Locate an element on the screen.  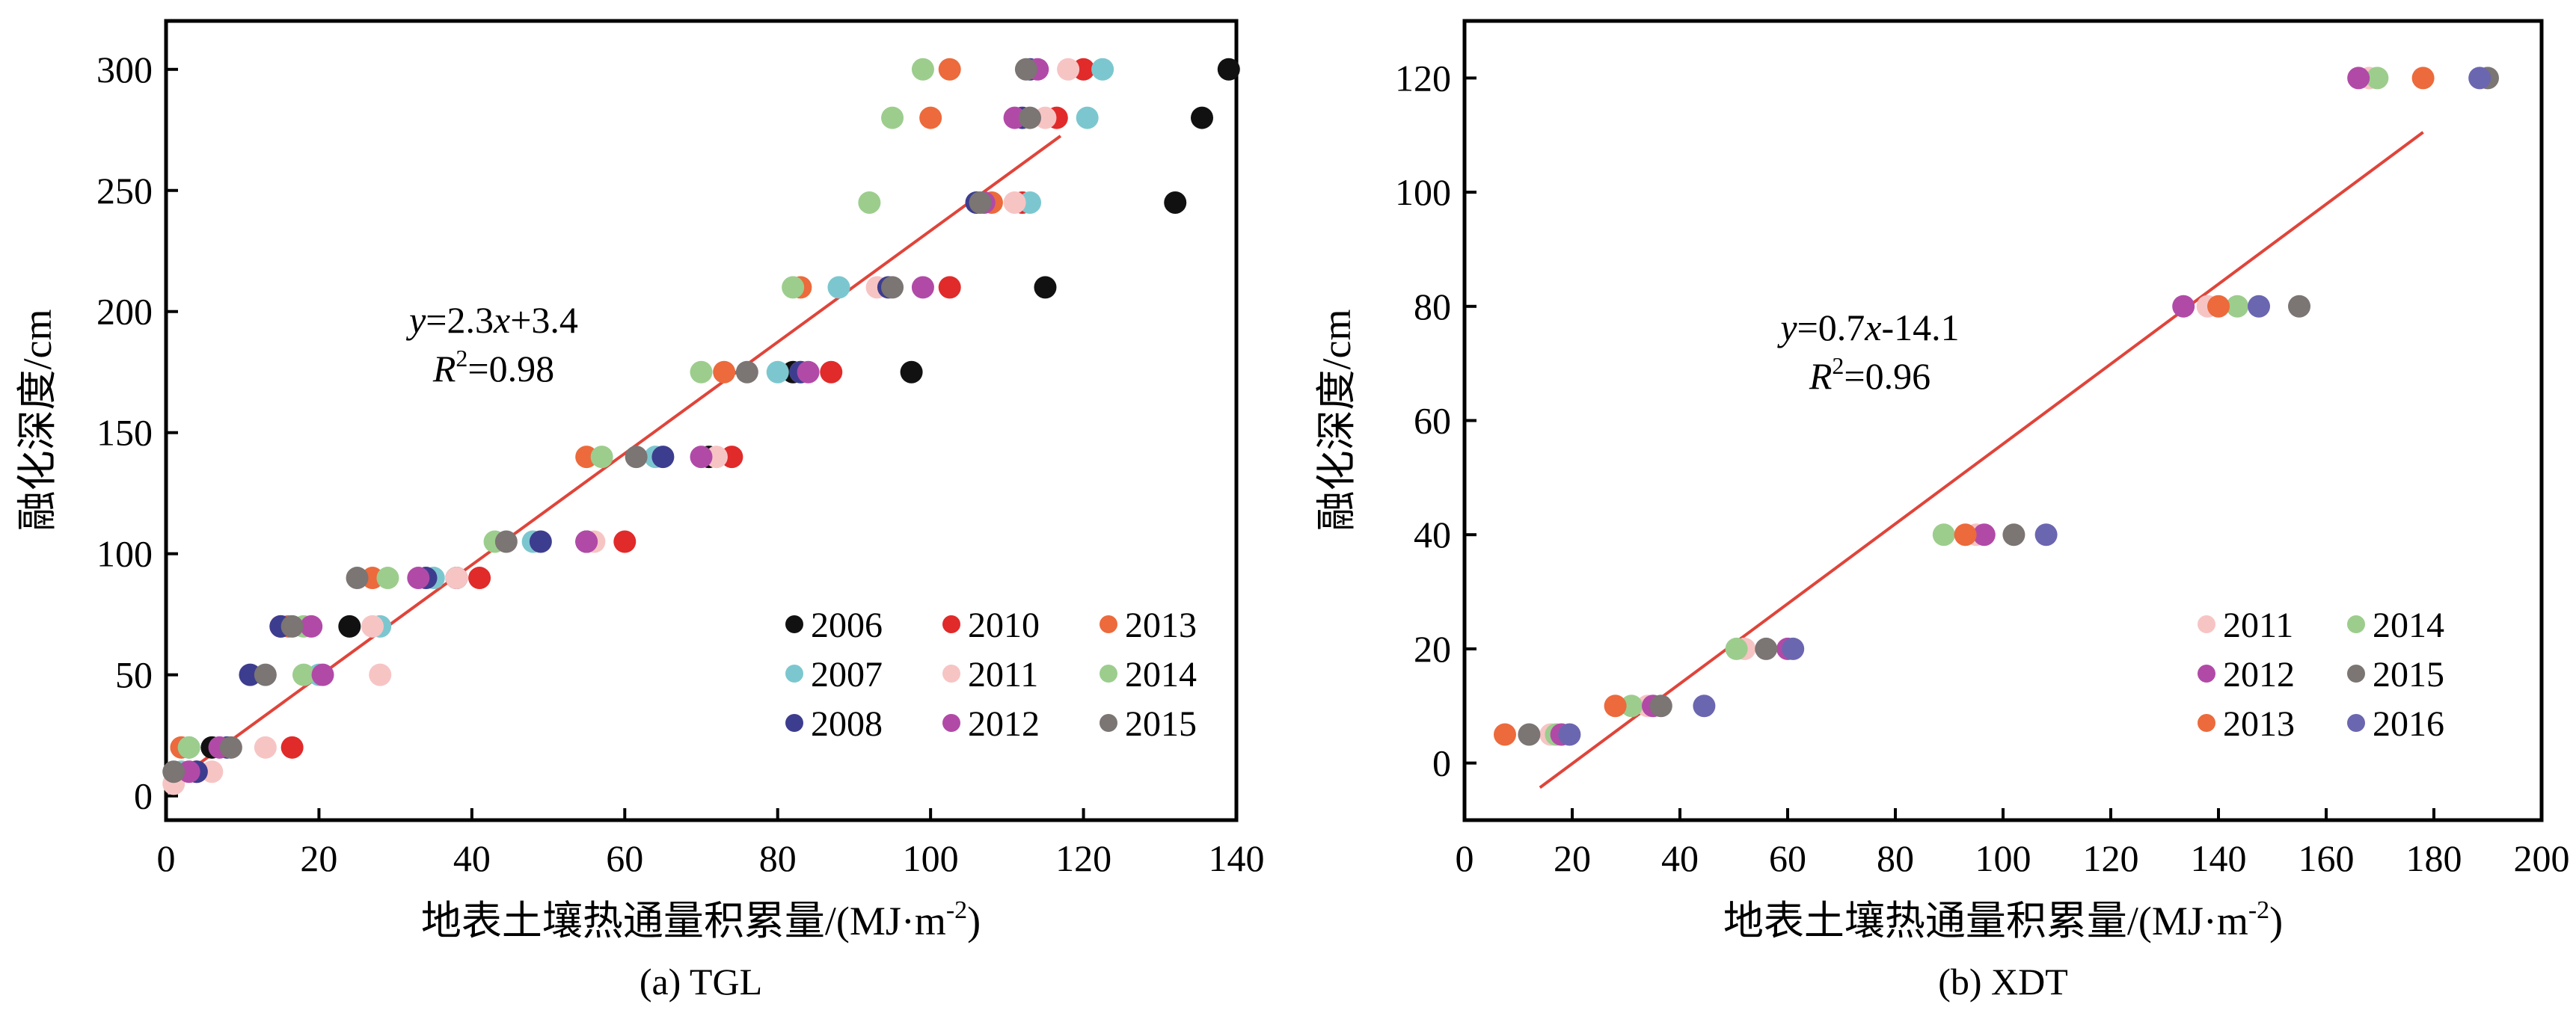
r-squared: R2=0.96 is located at coordinates (1870, 374).